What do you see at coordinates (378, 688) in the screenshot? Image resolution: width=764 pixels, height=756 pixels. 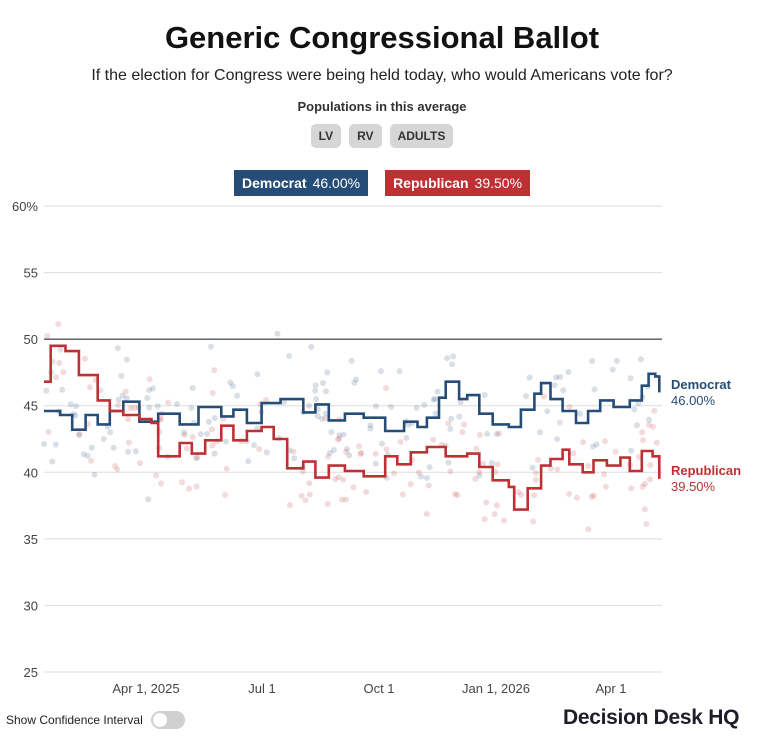 I see `x-tick-label: Oct 1` at bounding box center [378, 688].